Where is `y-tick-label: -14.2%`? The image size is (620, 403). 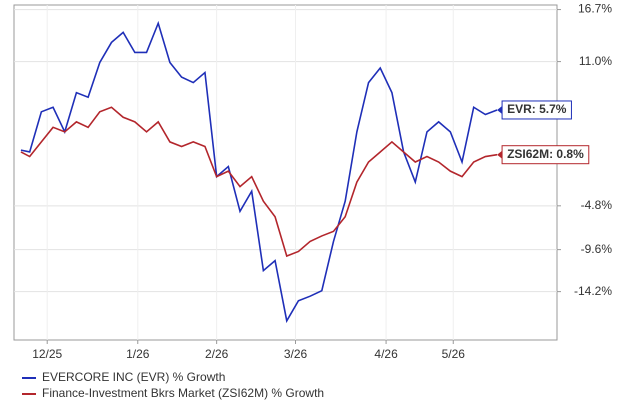 y-tick-label: -14.2% is located at coordinates (593, 291).